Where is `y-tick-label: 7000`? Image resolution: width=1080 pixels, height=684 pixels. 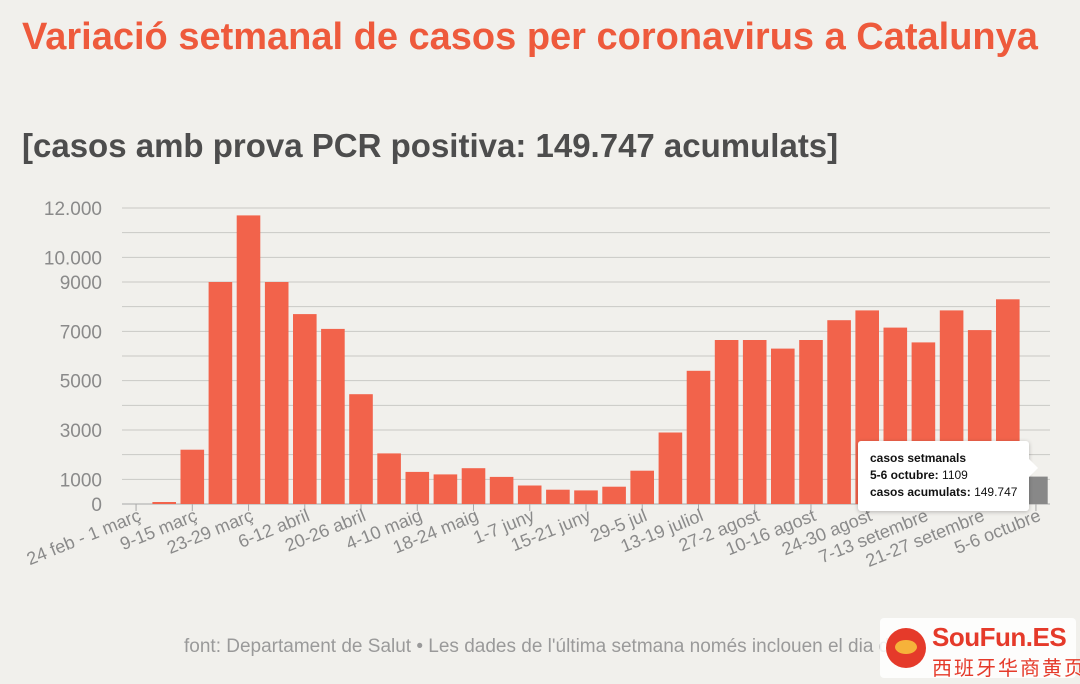 y-tick-label: 7000 is located at coordinates (81, 332).